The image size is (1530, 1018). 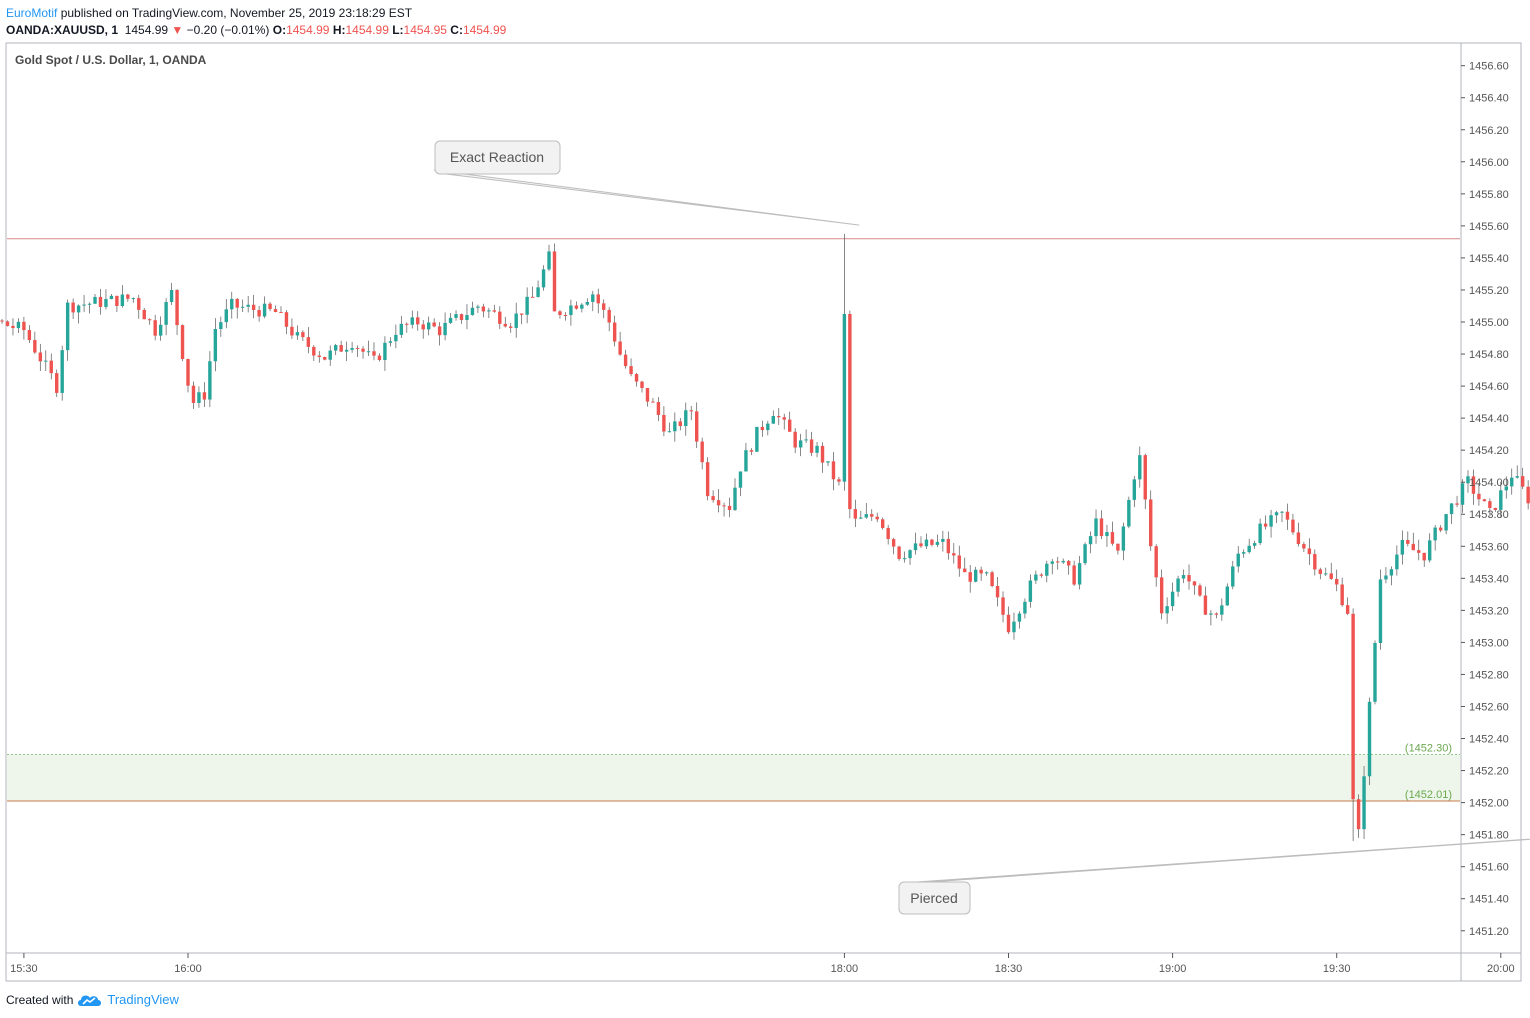 What do you see at coordinates (1489, 163) in the screenshot?
I see `price-tick-label: 1456.00` at bounding box center [1489, 163].